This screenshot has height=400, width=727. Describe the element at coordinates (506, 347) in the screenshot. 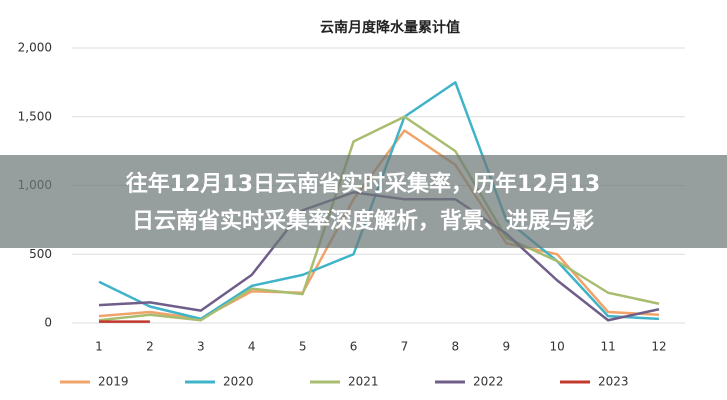

I see `x-tick-label: 9` at that location.